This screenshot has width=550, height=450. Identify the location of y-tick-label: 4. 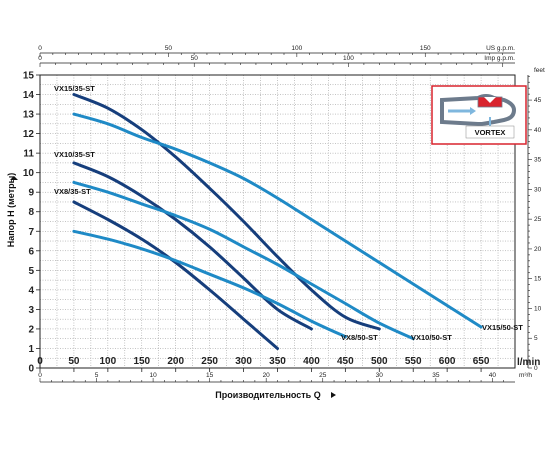
(31, 290).